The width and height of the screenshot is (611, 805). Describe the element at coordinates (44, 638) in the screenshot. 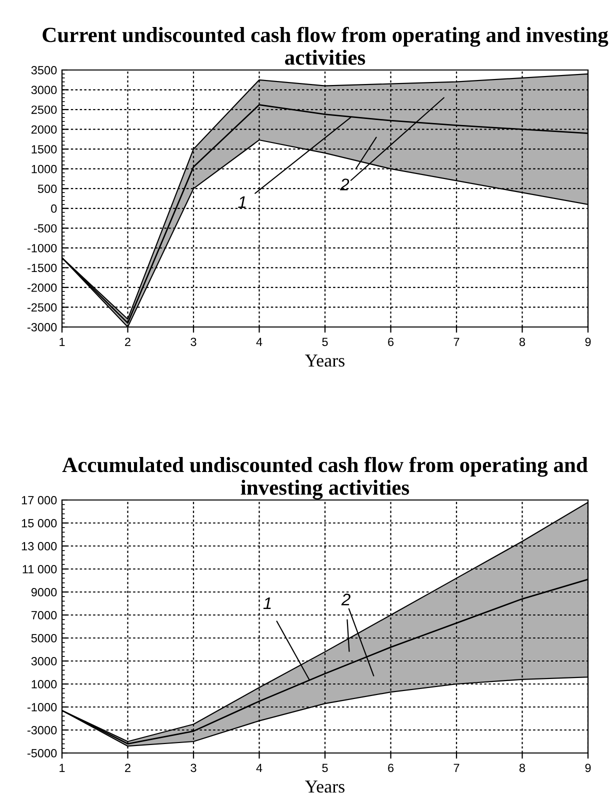

I see `y-tick-label: 5000` at that location.